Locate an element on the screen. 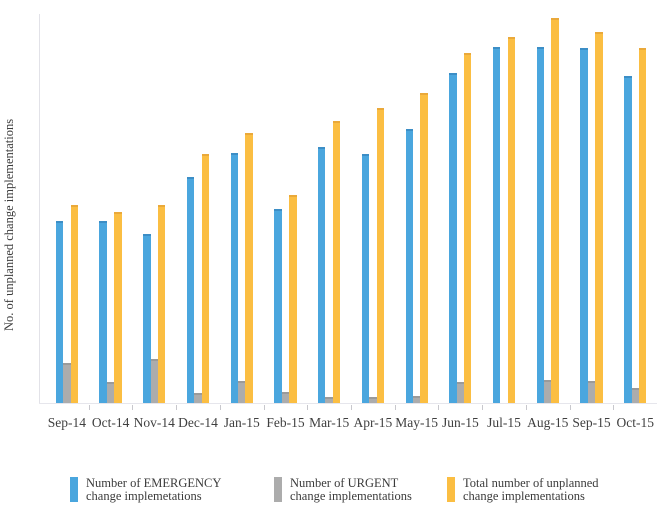 This screenshot has width=663, height=506. x-axis-label: Aug-15 is located at coordinates (548, 422).